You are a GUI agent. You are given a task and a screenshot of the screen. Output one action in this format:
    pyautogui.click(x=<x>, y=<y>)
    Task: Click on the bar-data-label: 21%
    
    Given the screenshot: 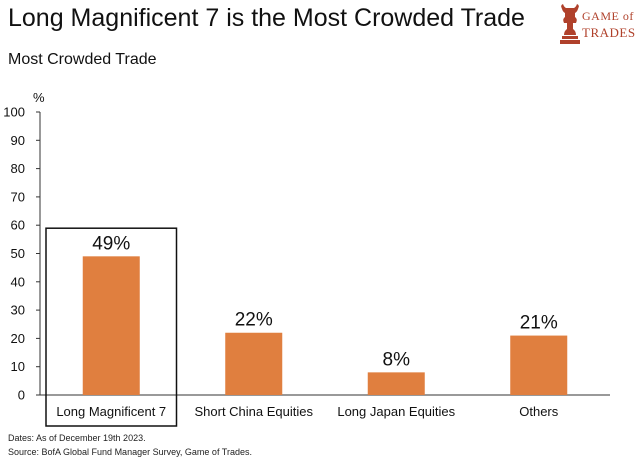 What is the action you would take?
    pyautogui.click(x=539, y=323)
    